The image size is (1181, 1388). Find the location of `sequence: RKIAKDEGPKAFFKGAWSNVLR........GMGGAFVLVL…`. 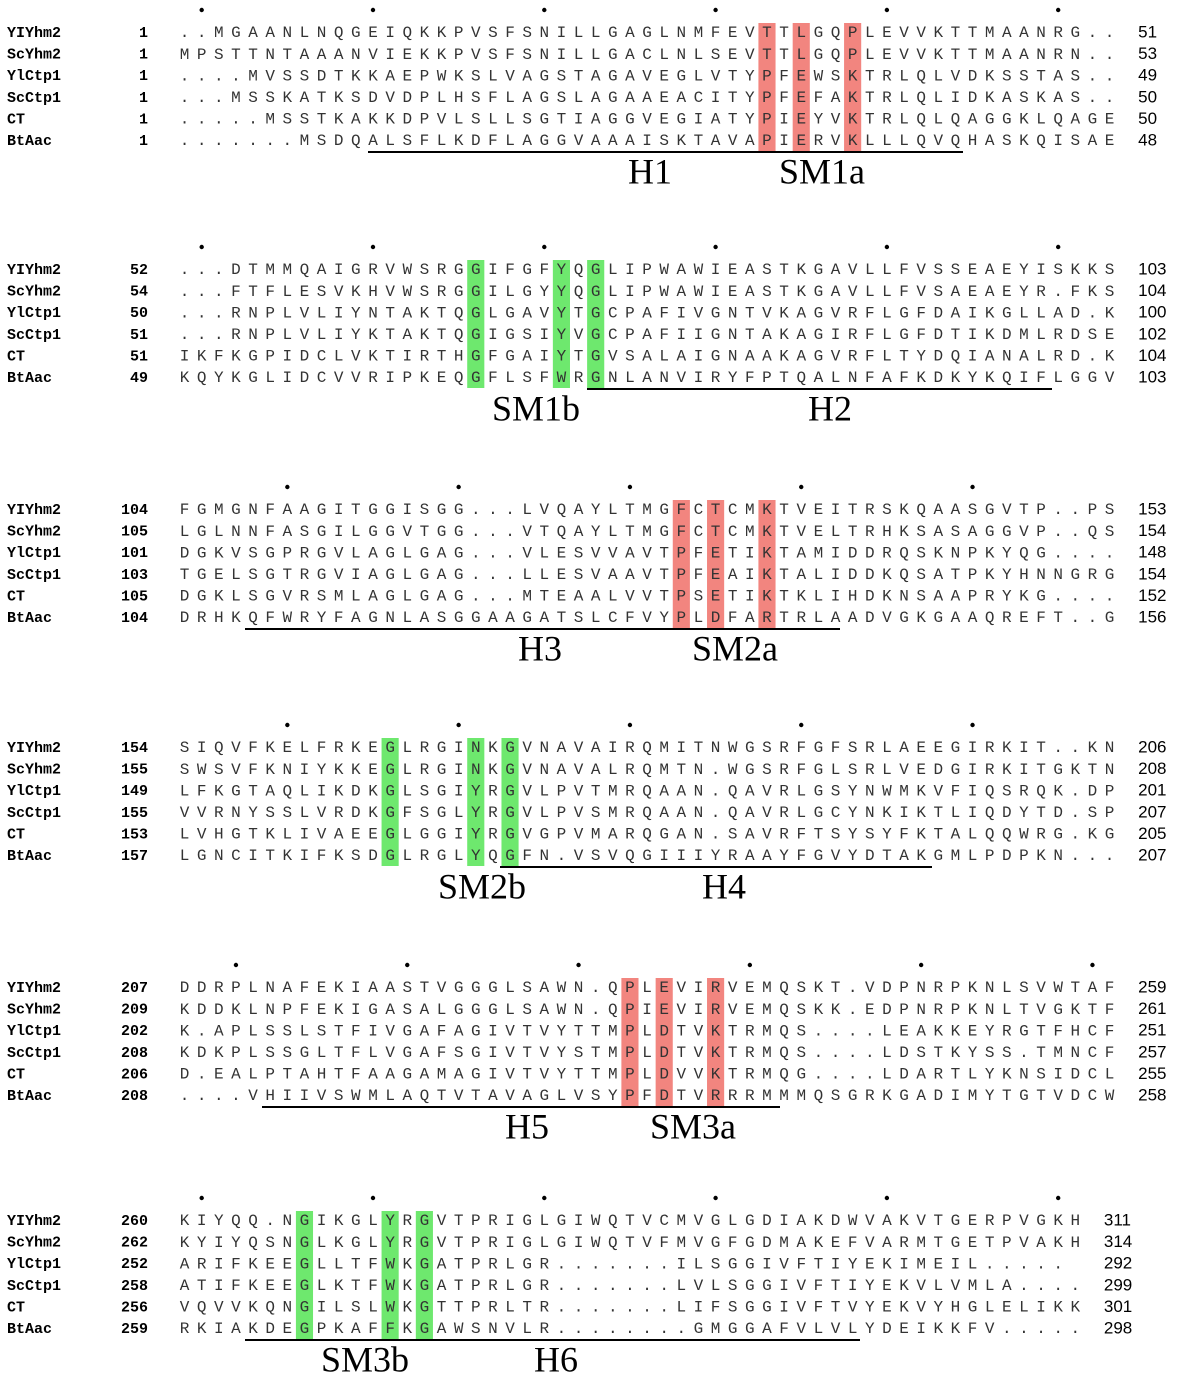

sequence: RKIAKDEGPKAFFKGAWSNVLR........GMGGAFVLVL… is located at coordinates (630, 1329).